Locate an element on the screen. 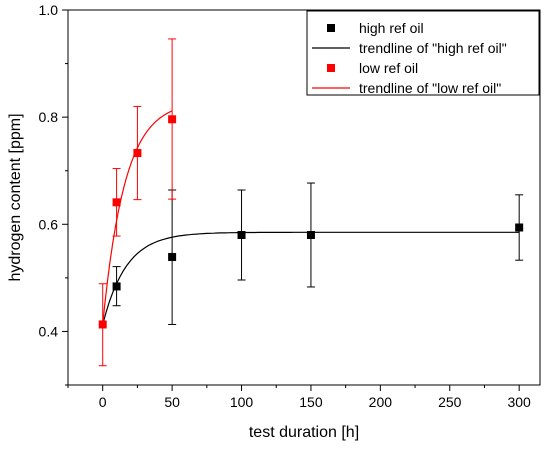  legend-label: high ref oil is located at coordinates (391, 28).